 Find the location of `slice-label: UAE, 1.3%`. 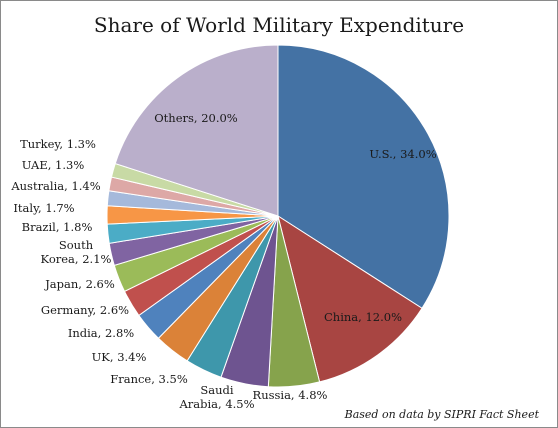

slice-label: UAE, 1.3% is located at coordinates (53, 165).